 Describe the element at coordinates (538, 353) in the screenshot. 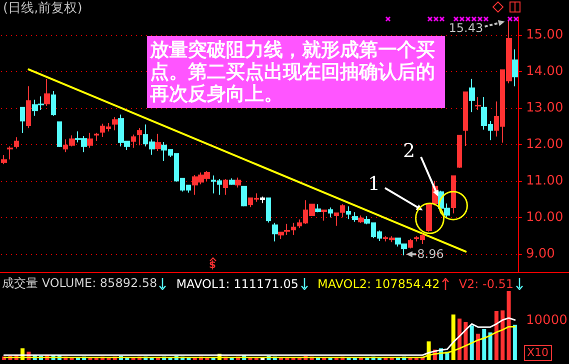

I see `text: X10` at that location.